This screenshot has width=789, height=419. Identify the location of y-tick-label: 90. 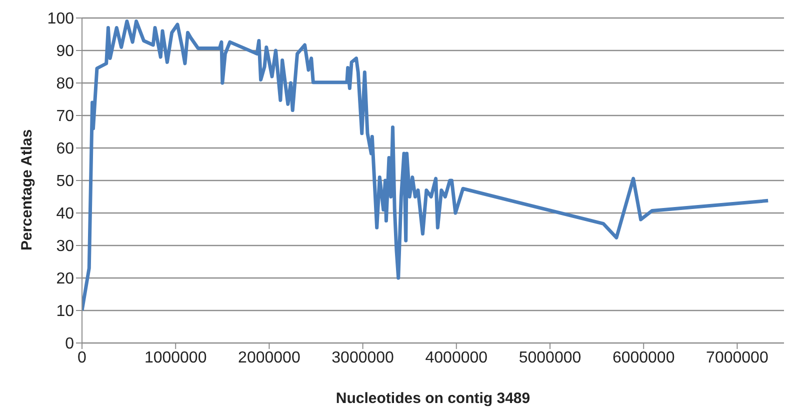
(65, 51).